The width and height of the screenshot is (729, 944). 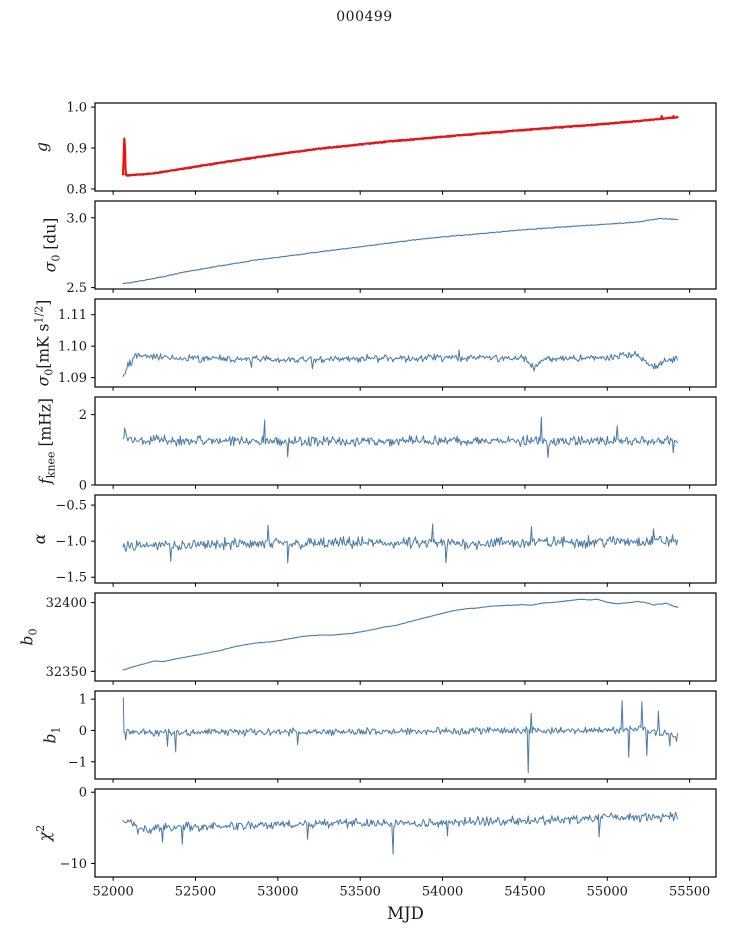 I want to click on series-group-sigma0-mks, so click(x=400, y=363).